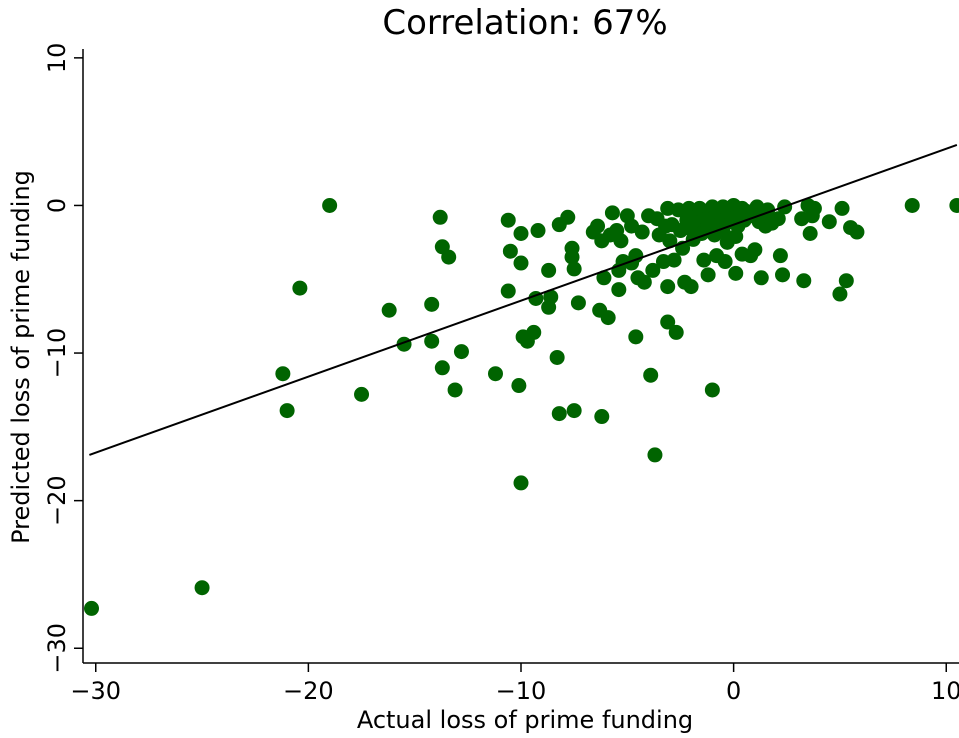 The width and height of the screenshot is (959, 738). I want to click on y-axis-label: Predicted loss of prime funding, so click(21, 357).